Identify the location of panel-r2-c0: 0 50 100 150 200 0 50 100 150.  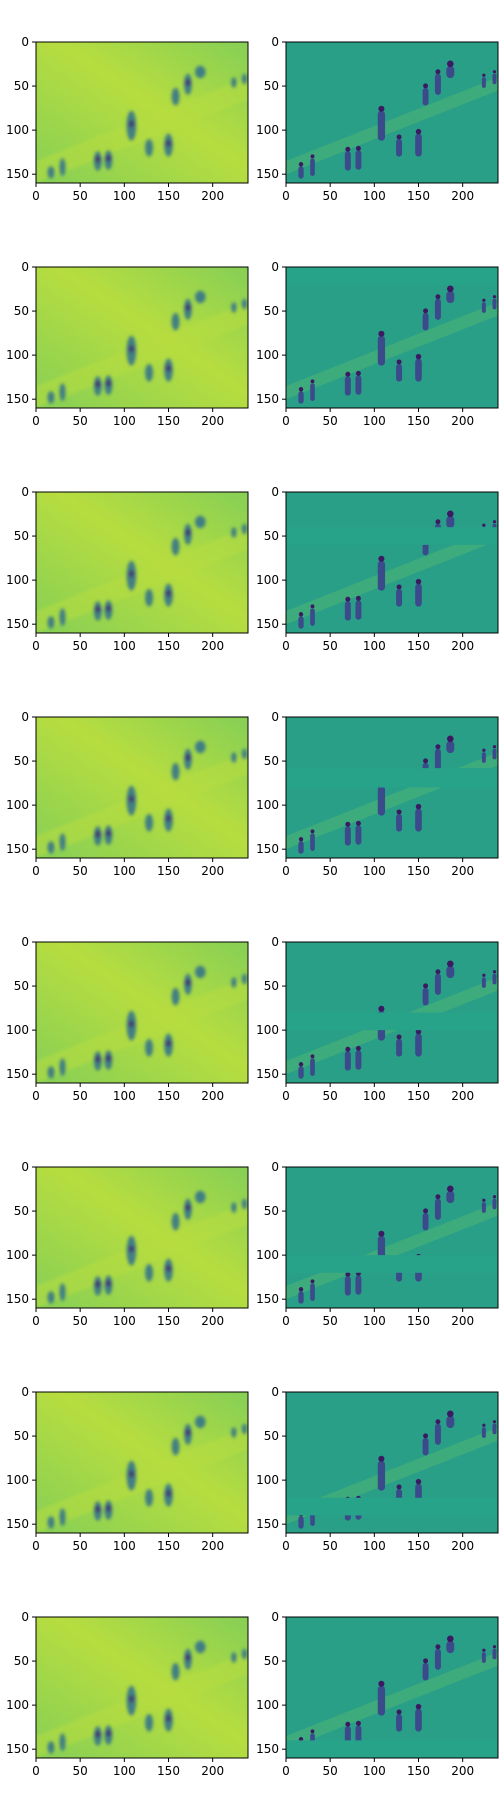
(127, 569).